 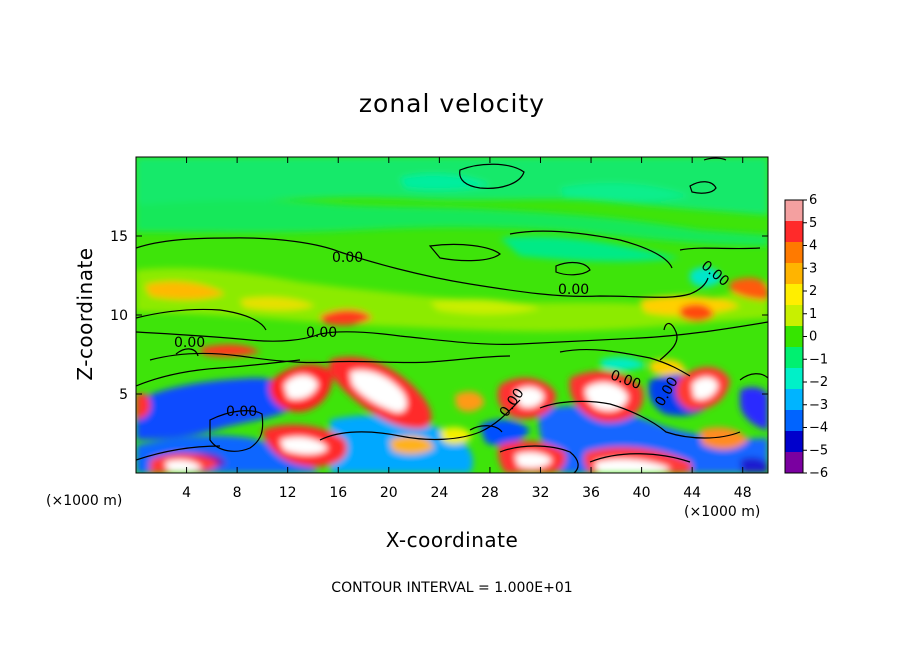 What do you see at coordinates (490, 493) in the screenshot?
I see `x-tick-label: 28` at bounding box center [490, 493].